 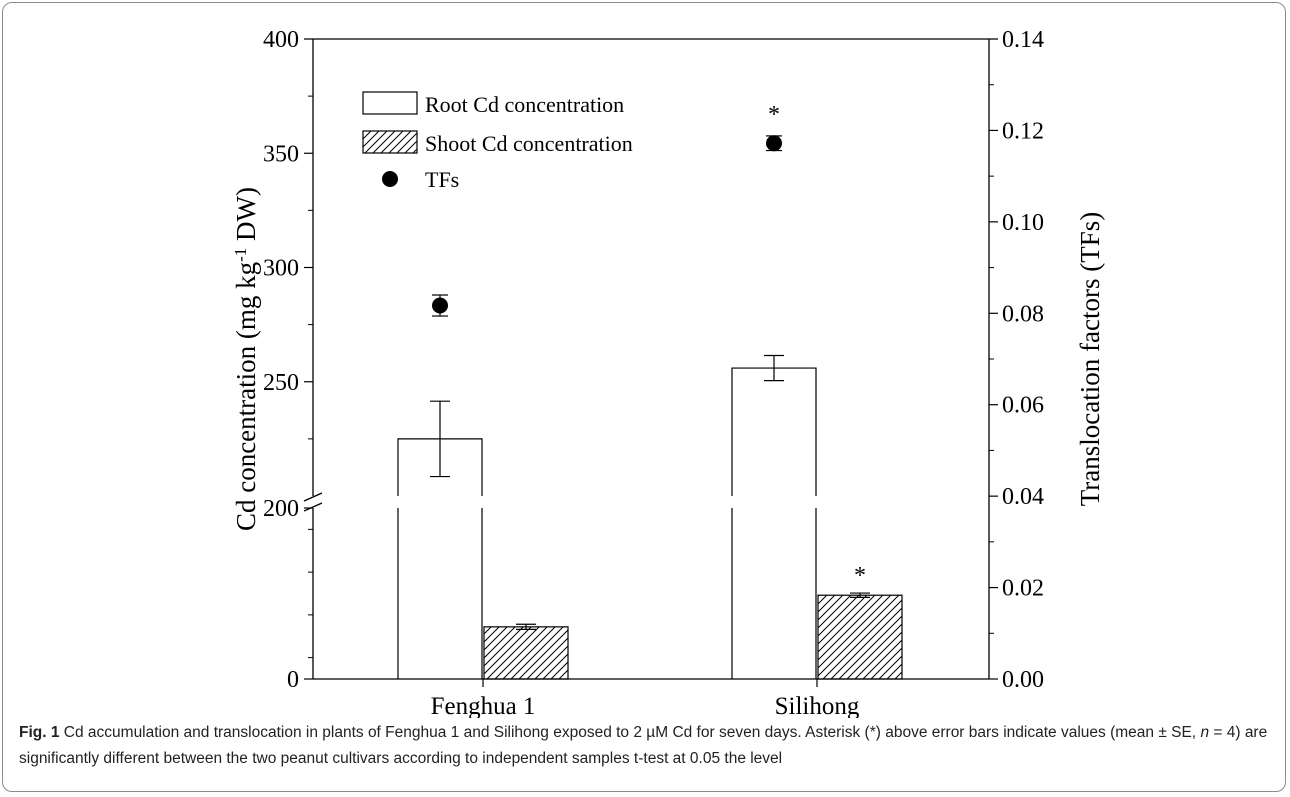 What do you see at coordinates (246, 396) in the screenshot?
I see `y-axis-left-title-part1: Cd concentration (mg kg` at bounding box center [246, 396].